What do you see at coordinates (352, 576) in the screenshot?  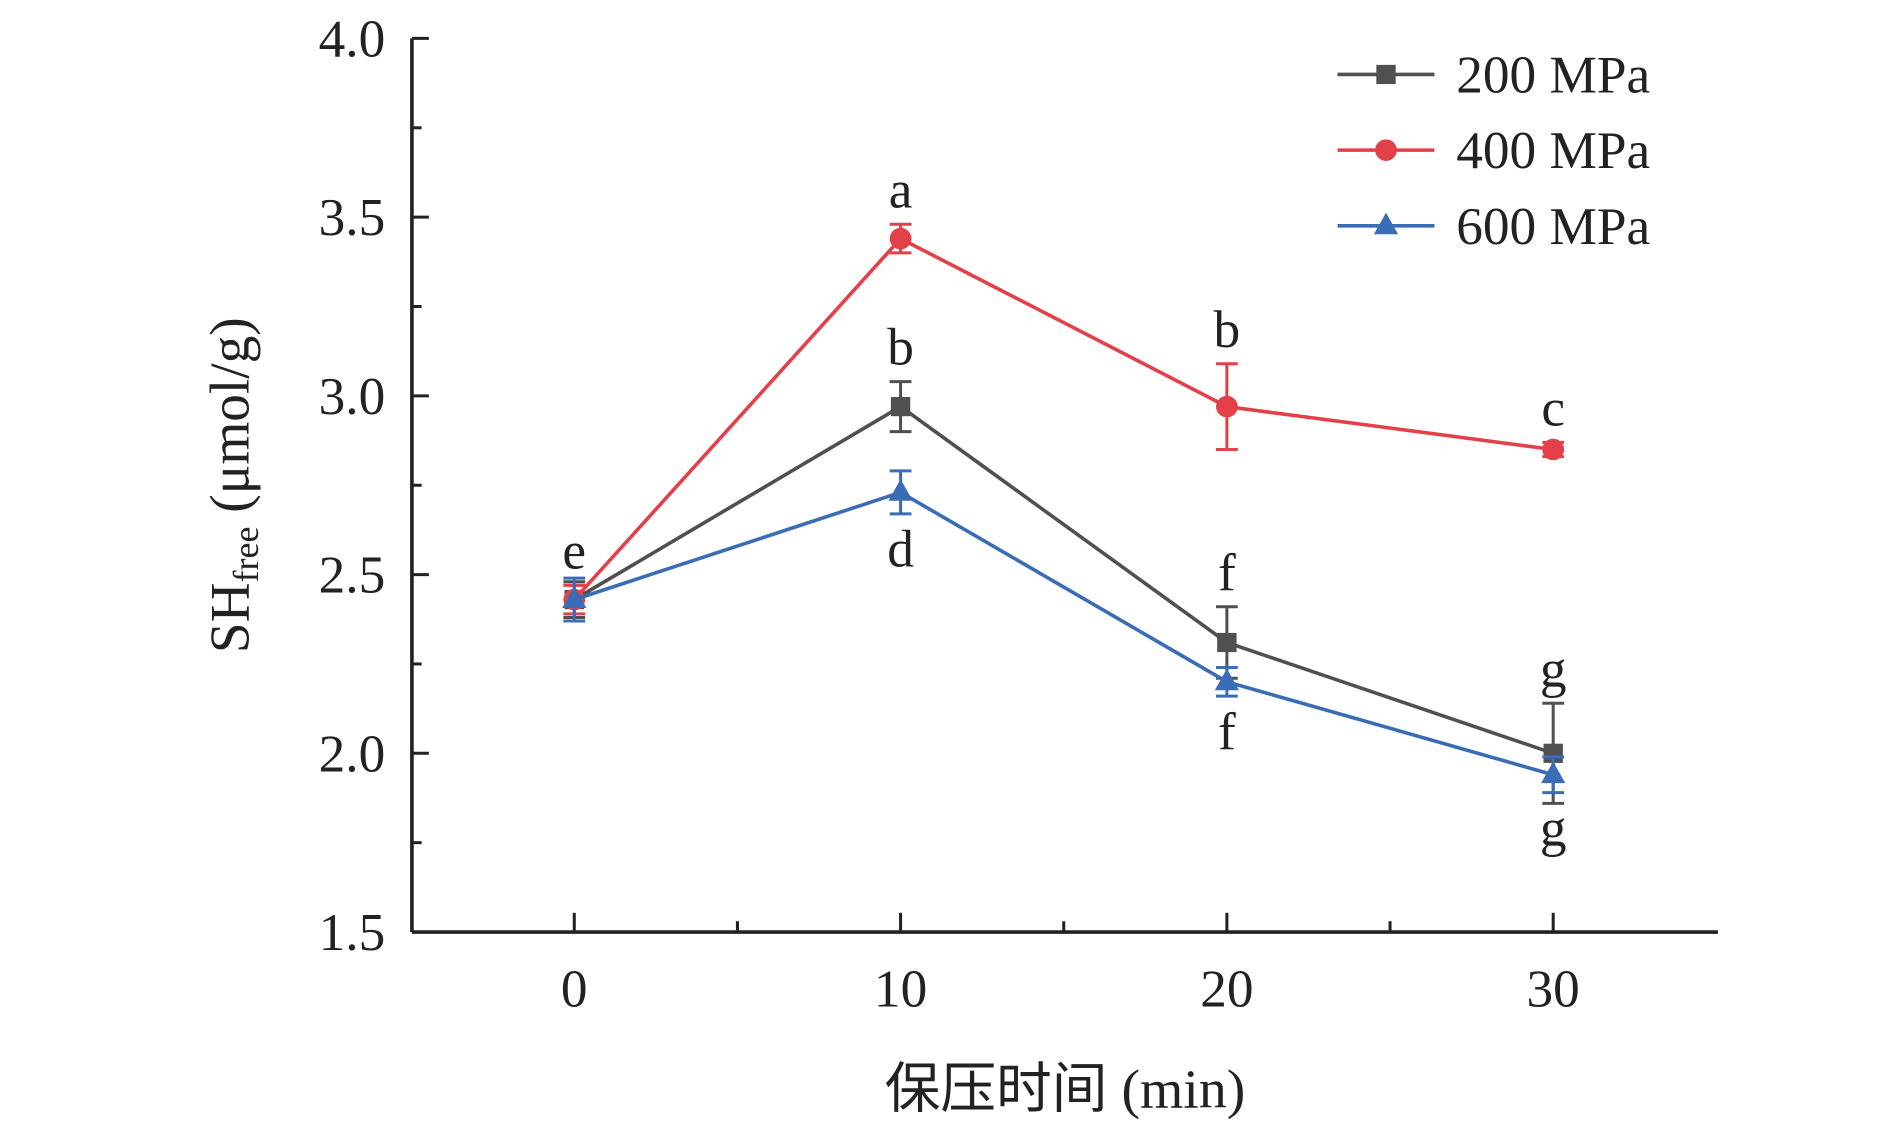 I see `y-tick-label: 2.5` at bounding box center [352, 576].